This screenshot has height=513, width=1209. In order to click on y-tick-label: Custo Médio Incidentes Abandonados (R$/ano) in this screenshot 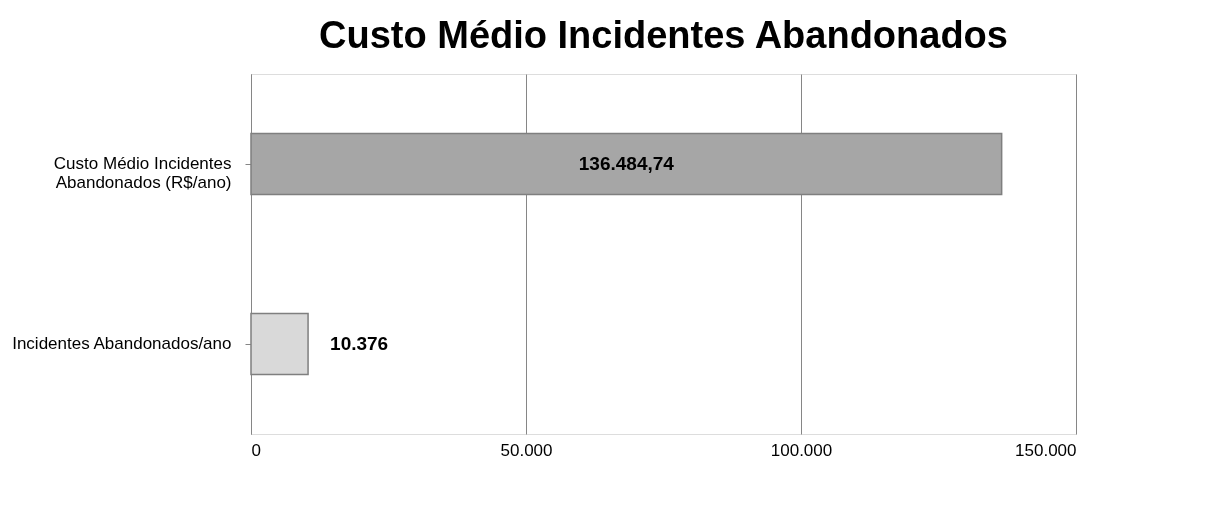, I will do `click(142, 173)`.